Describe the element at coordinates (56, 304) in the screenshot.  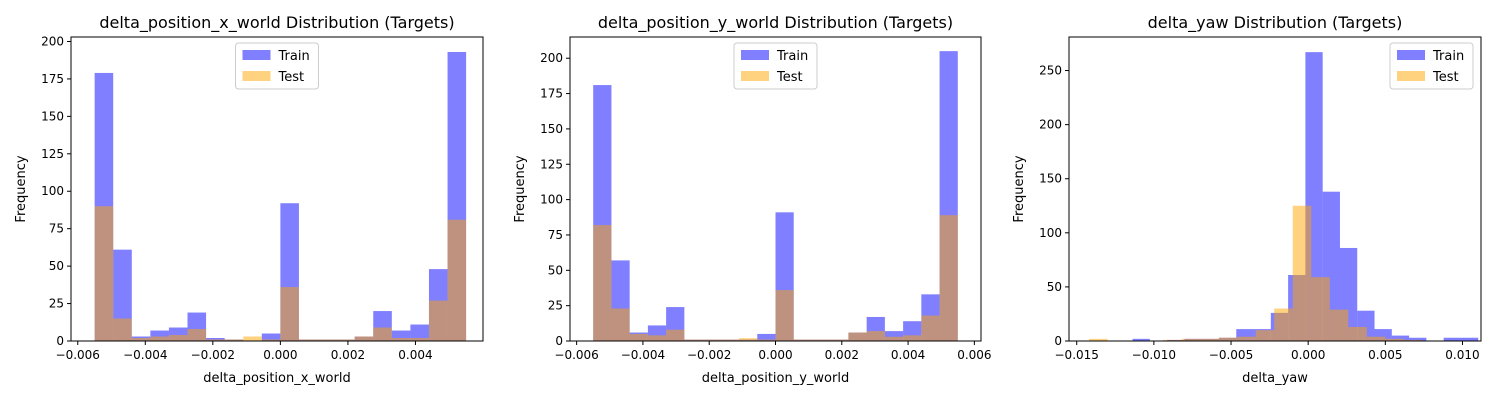
I see `y-tick-label: 25` at that location.